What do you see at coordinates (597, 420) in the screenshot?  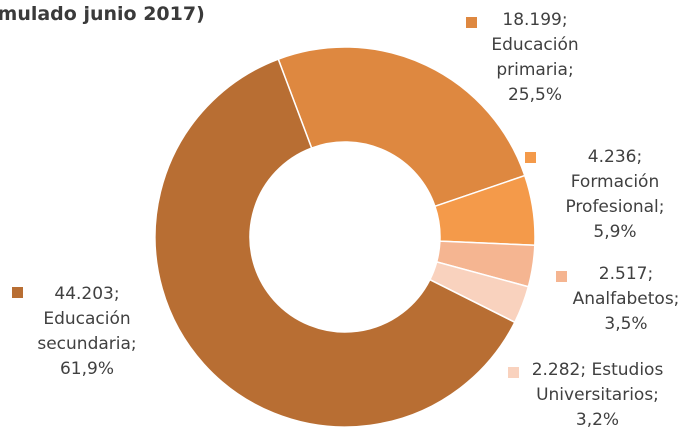 I see `data-label-line: 3,2%` at bounding box center [597, 420].